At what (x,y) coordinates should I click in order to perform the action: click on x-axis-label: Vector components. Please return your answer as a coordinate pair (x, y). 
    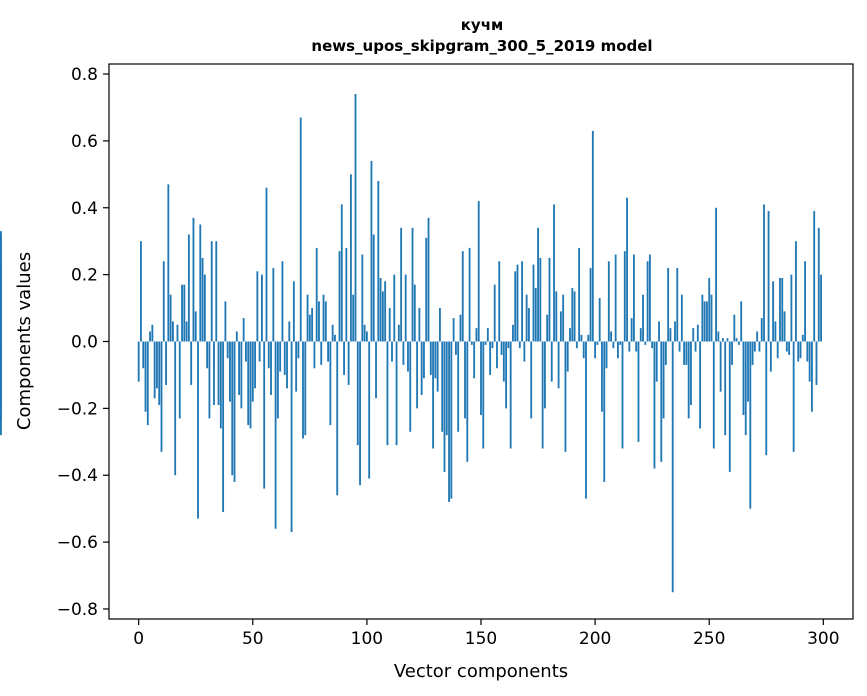
    Looking at the image, I should click on (481, 671).